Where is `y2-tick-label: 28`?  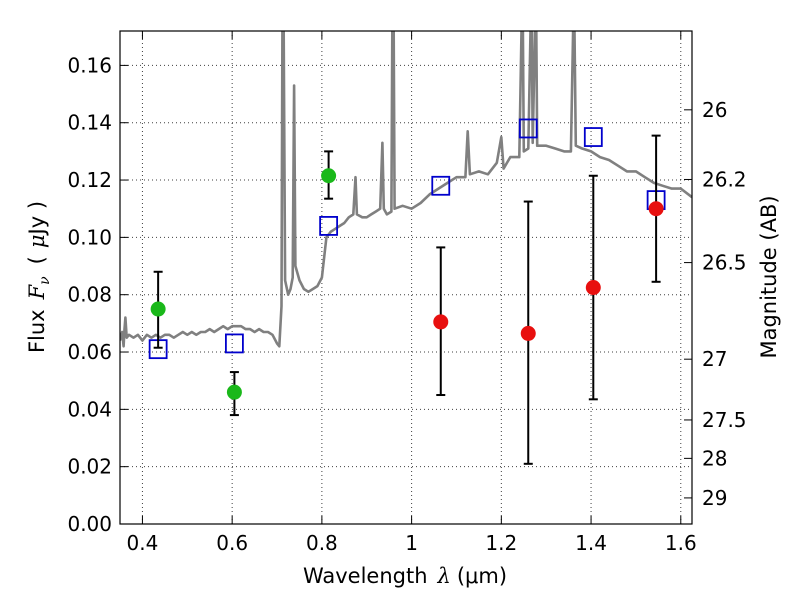 y2-tick-label: 28 is located at coordinates (714, 458).